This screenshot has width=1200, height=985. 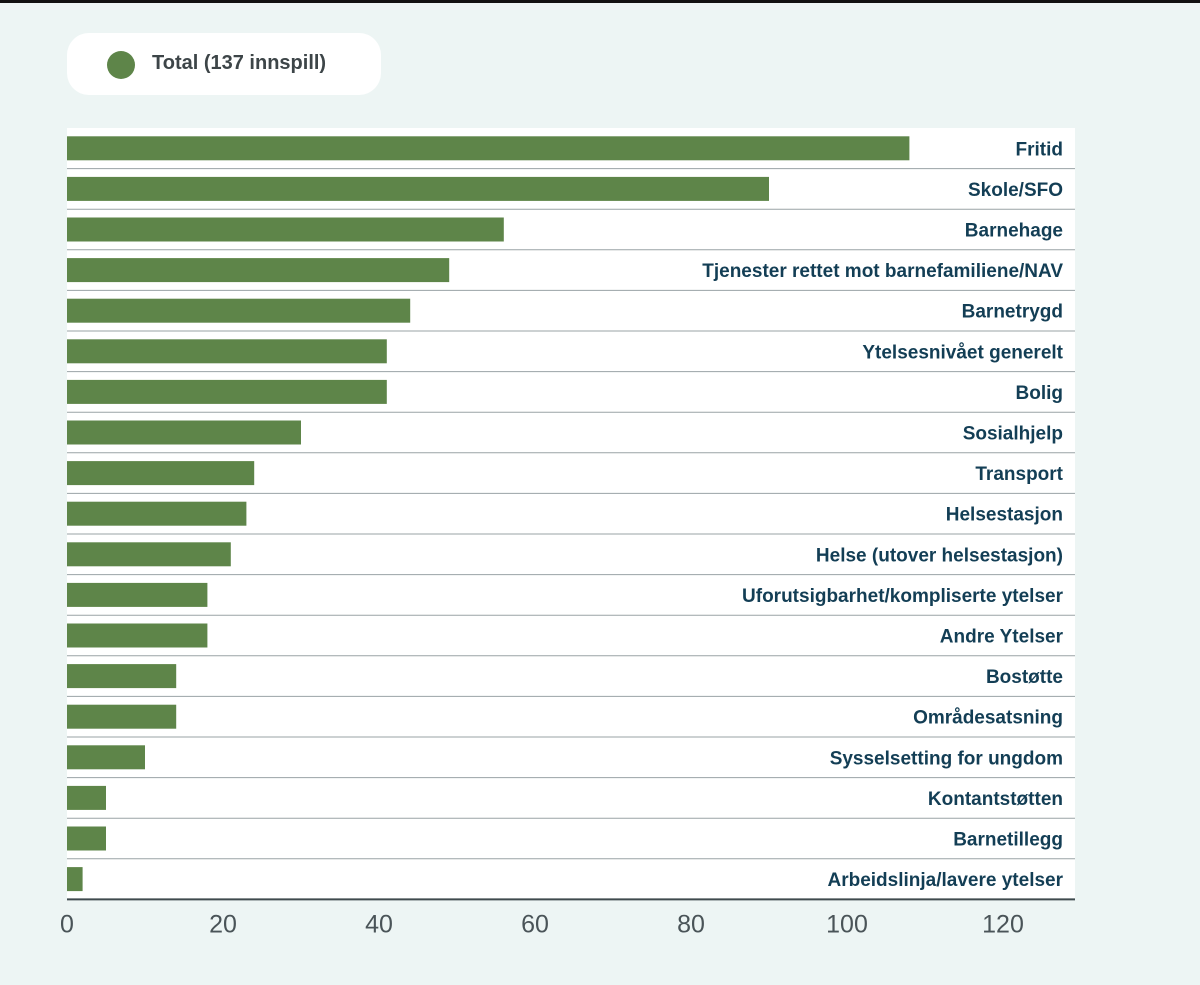 What do you see at coordinates (1040, 149) in the screenshot?
I see `category-label: Fritid` at bounding box center [1040, 149].